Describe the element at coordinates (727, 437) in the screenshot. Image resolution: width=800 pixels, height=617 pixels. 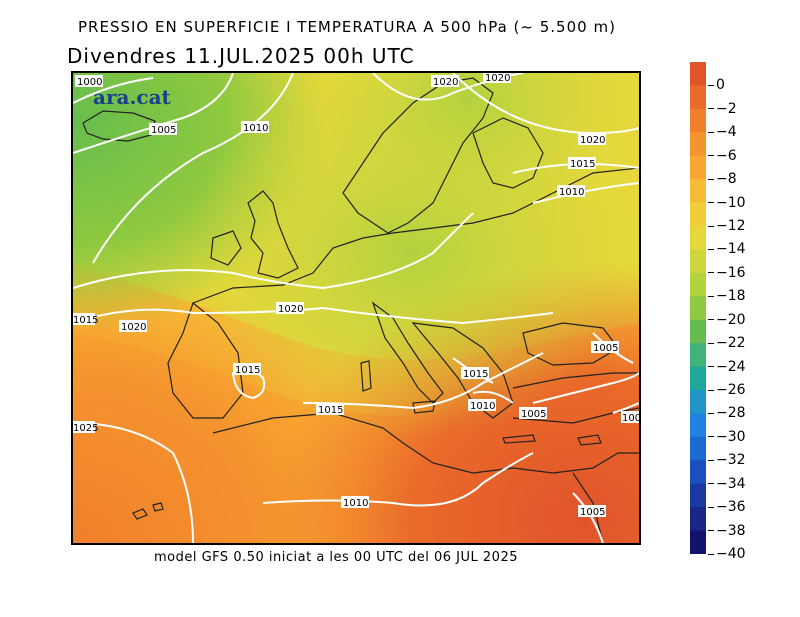
I see `colorbar-tick-label: −30` at that location.